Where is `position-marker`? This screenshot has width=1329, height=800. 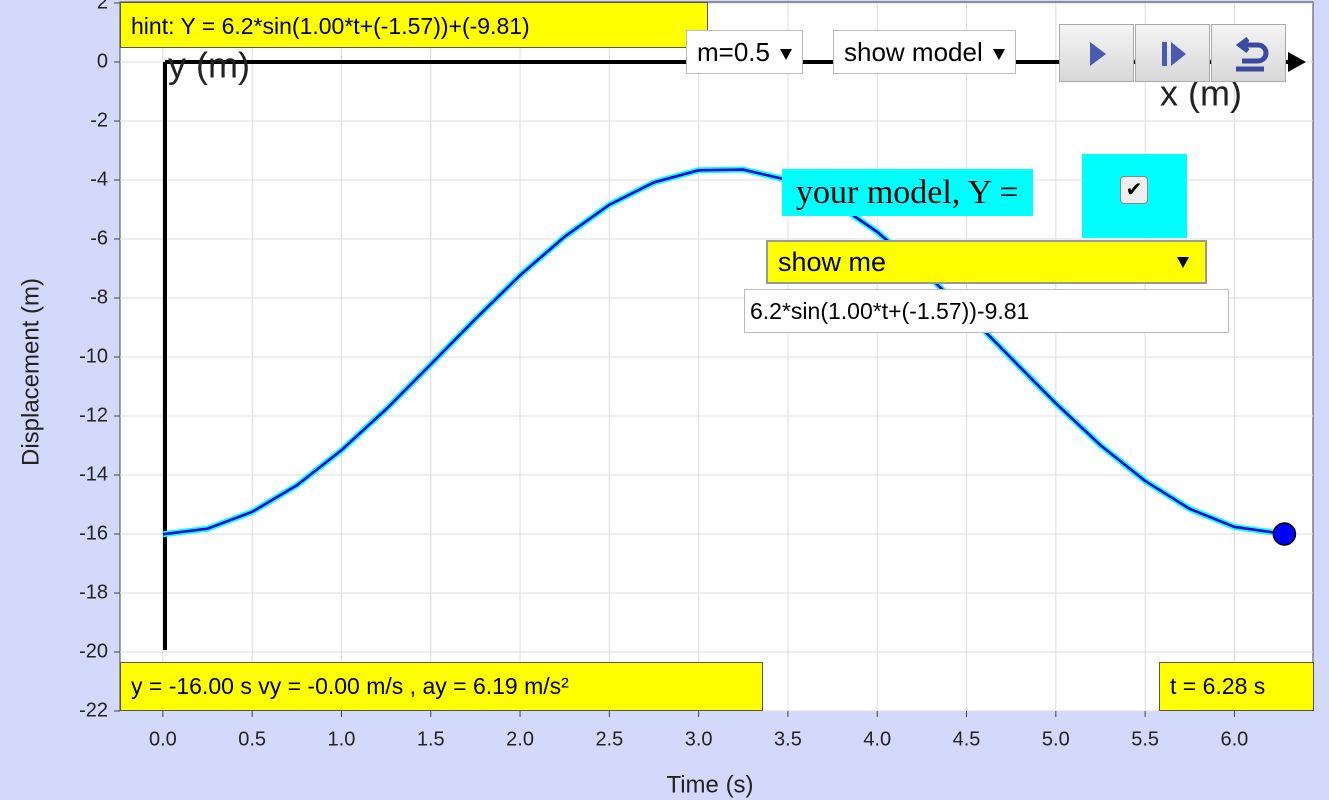 position-marker is located at coordinates (1284, 534).